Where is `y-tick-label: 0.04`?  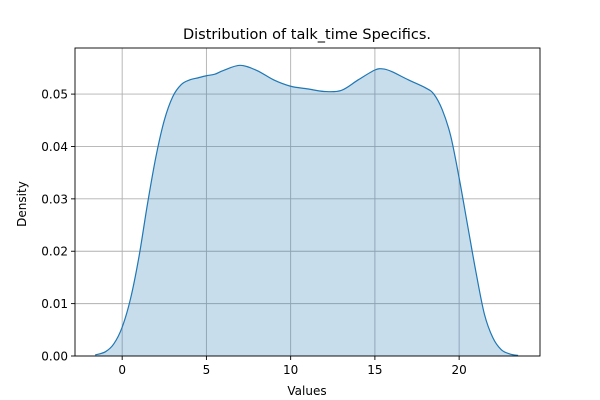
y-tick-label: 0.04 is located at coordinates (54, 147).